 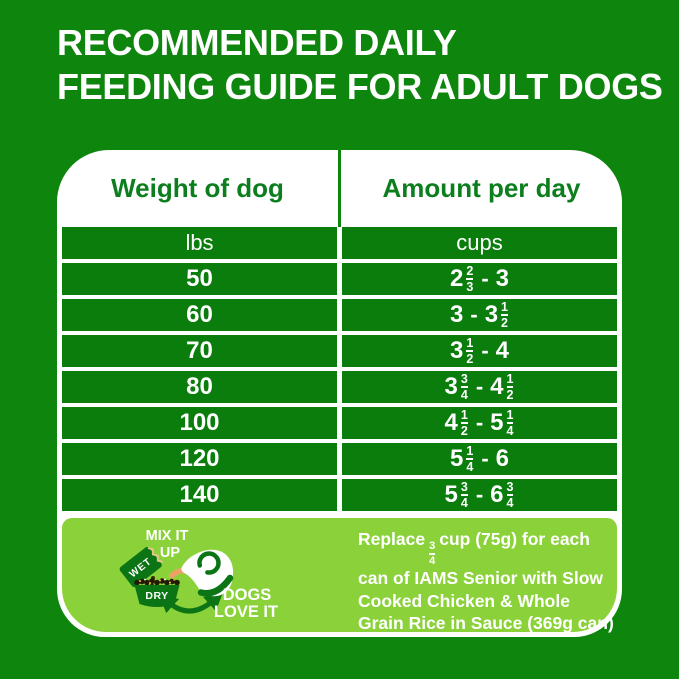 I want to click on weight-value: 120, so click(x=199, y=458).